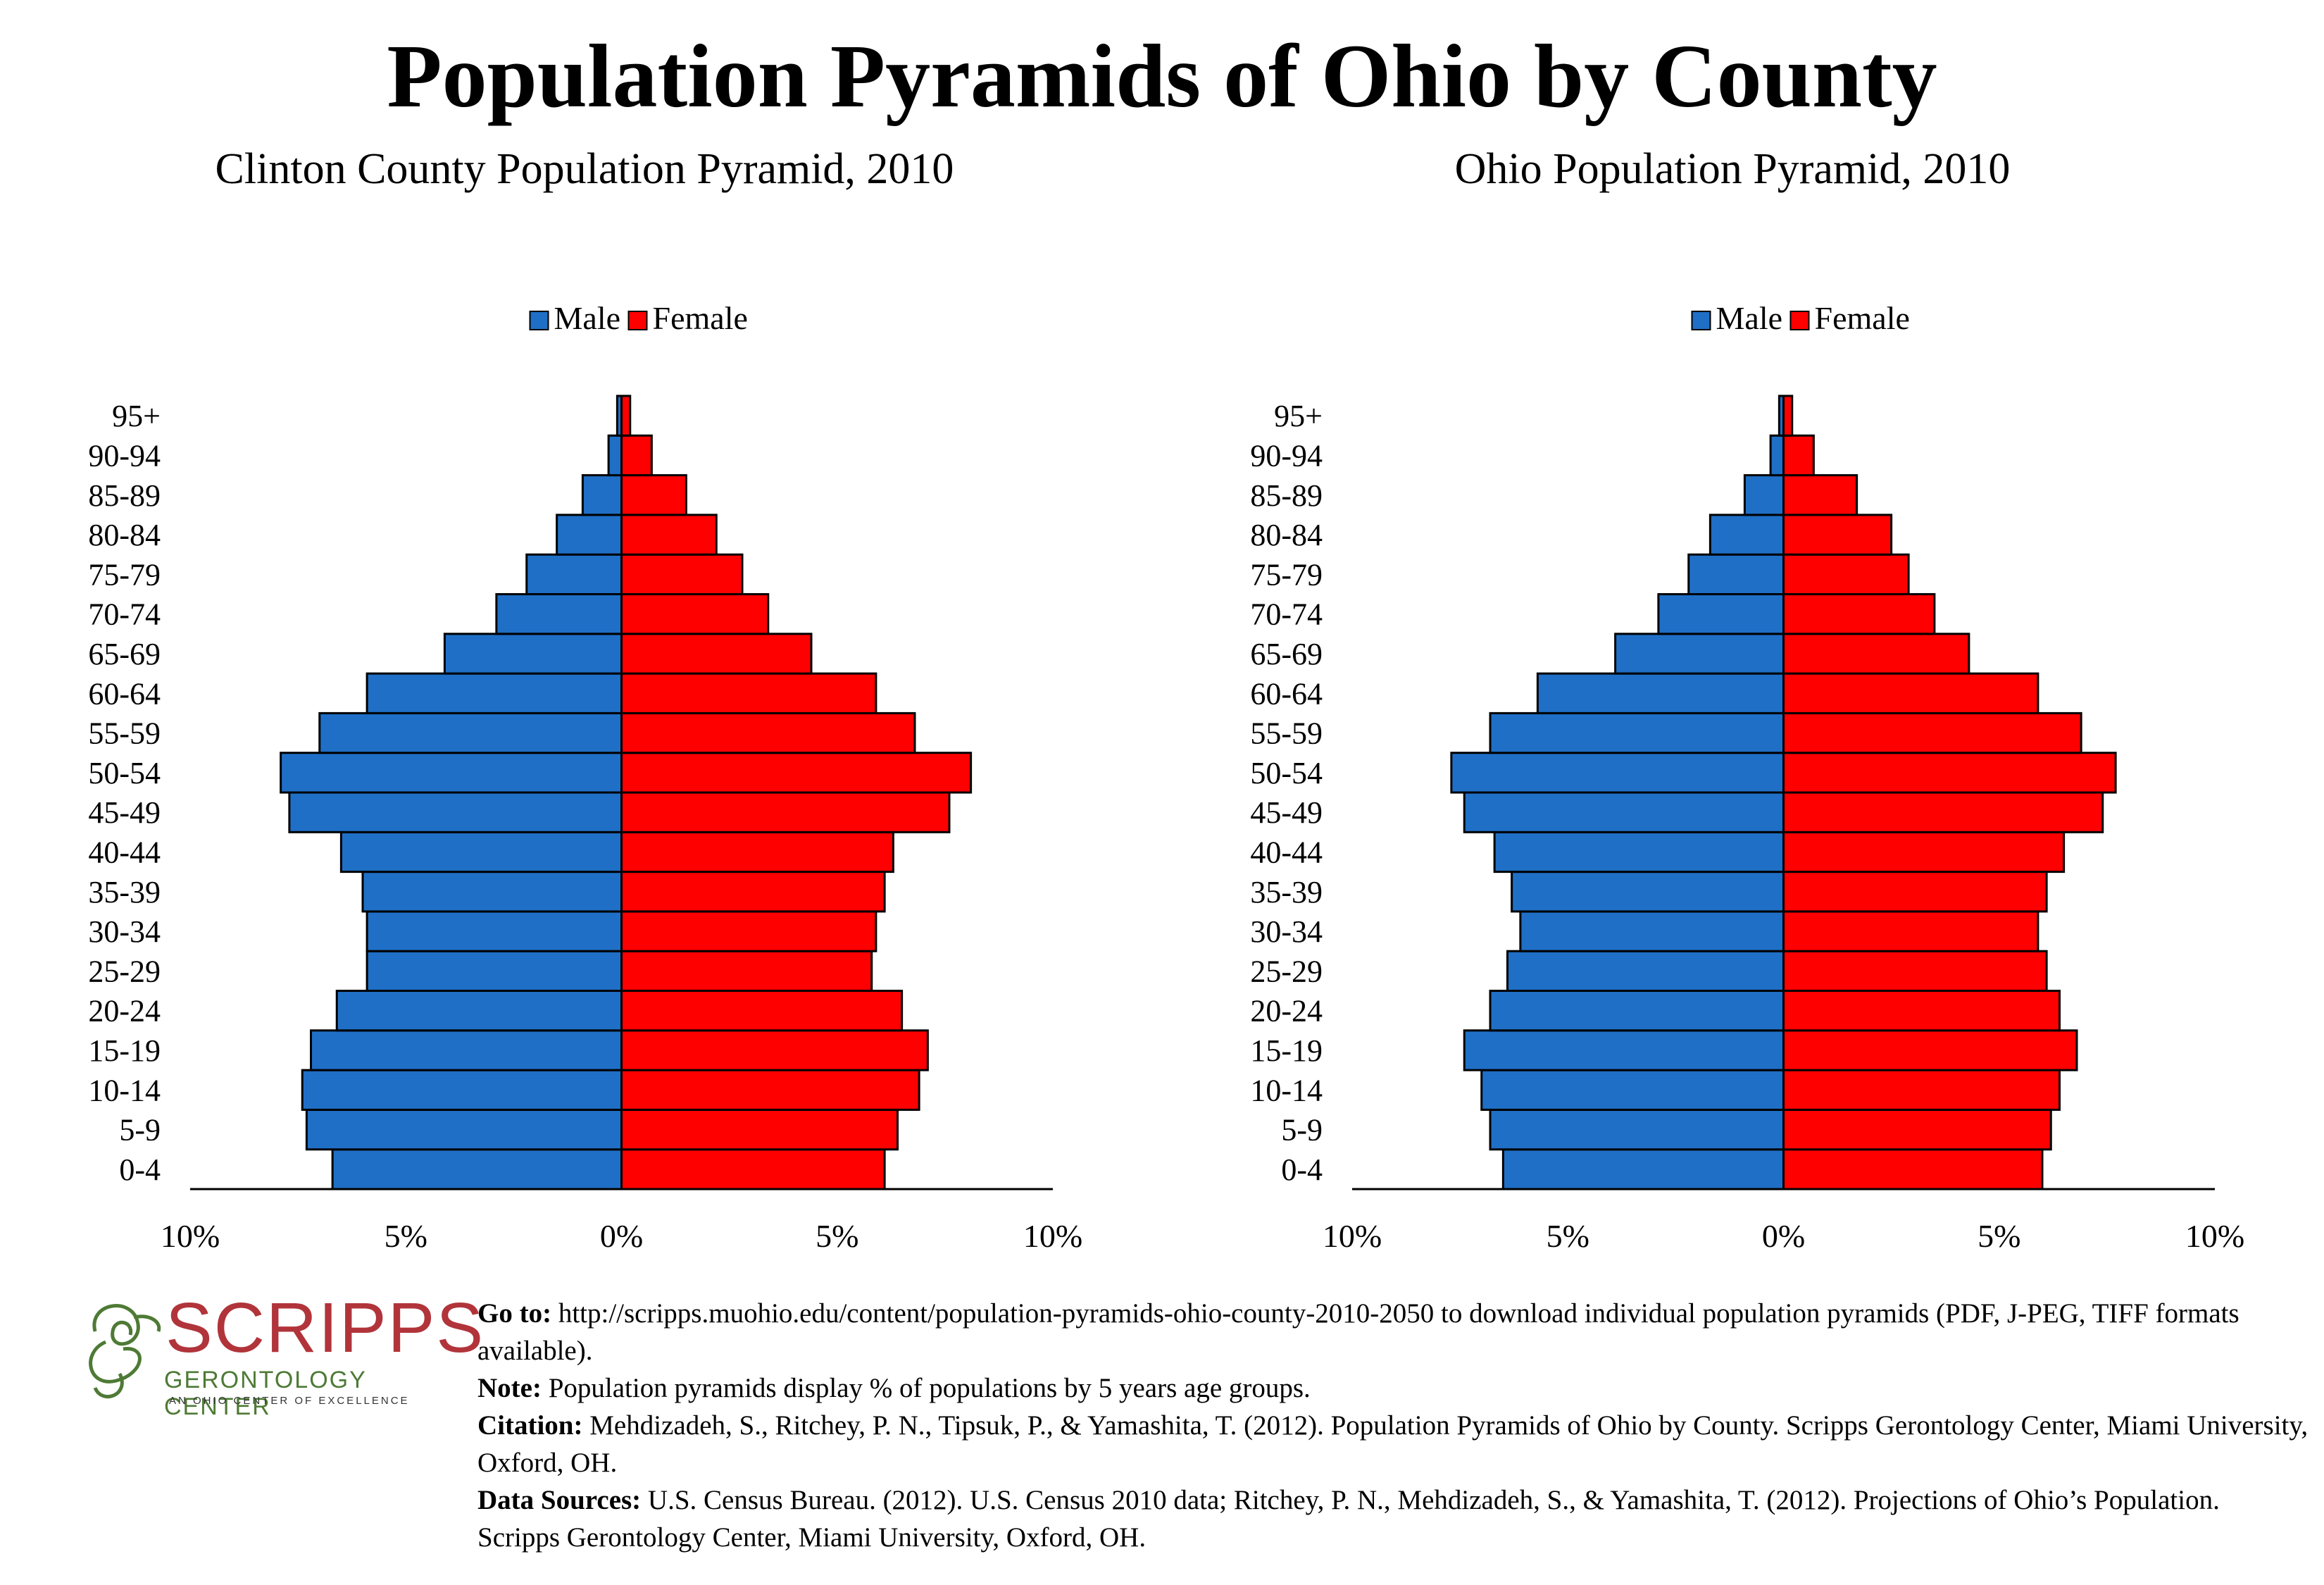 The height and width of the screenshot is (1585, 2324). I want to click on ohio-chart-title: Ohio Population Pyramid, 2010, so click(1733, 169).